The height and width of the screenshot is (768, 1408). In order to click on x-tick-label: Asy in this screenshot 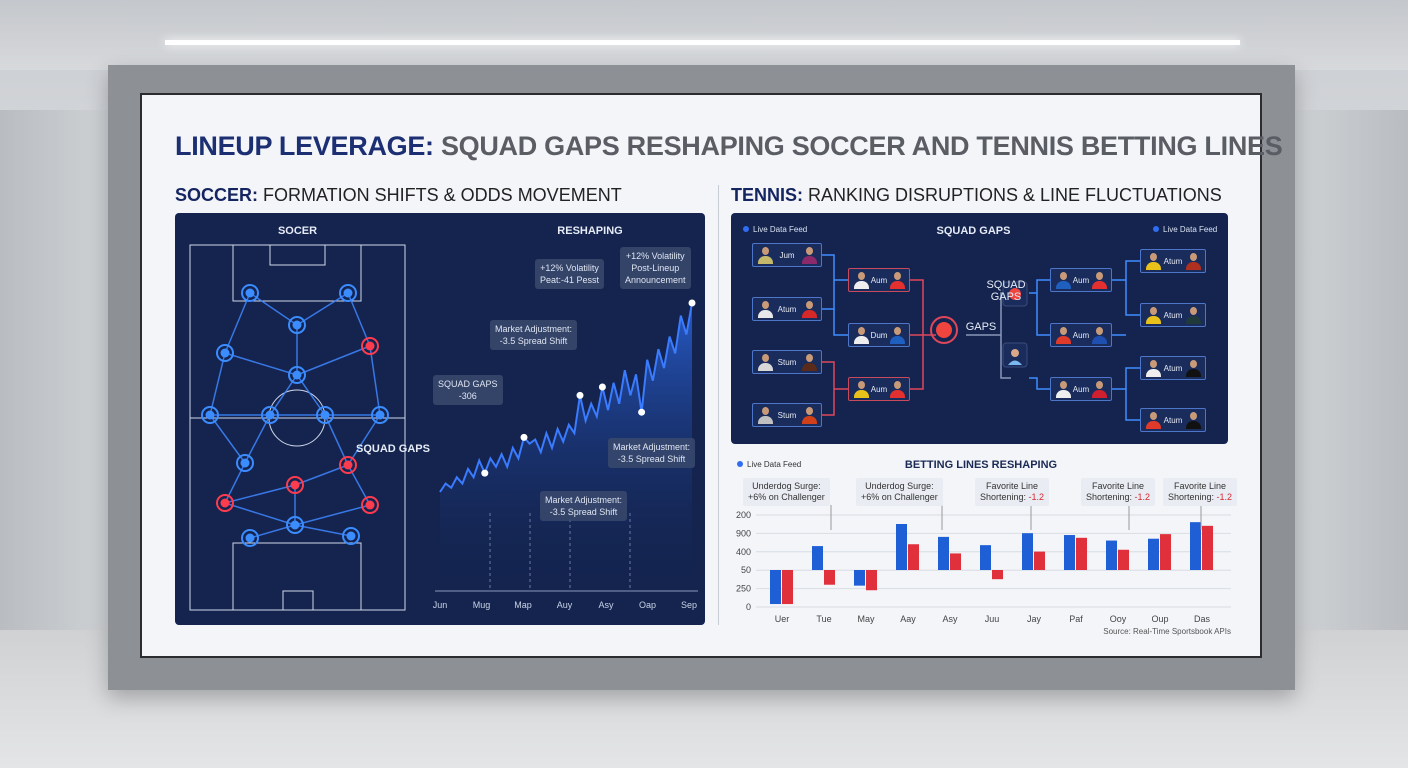, I will do `click(950, 619)`.